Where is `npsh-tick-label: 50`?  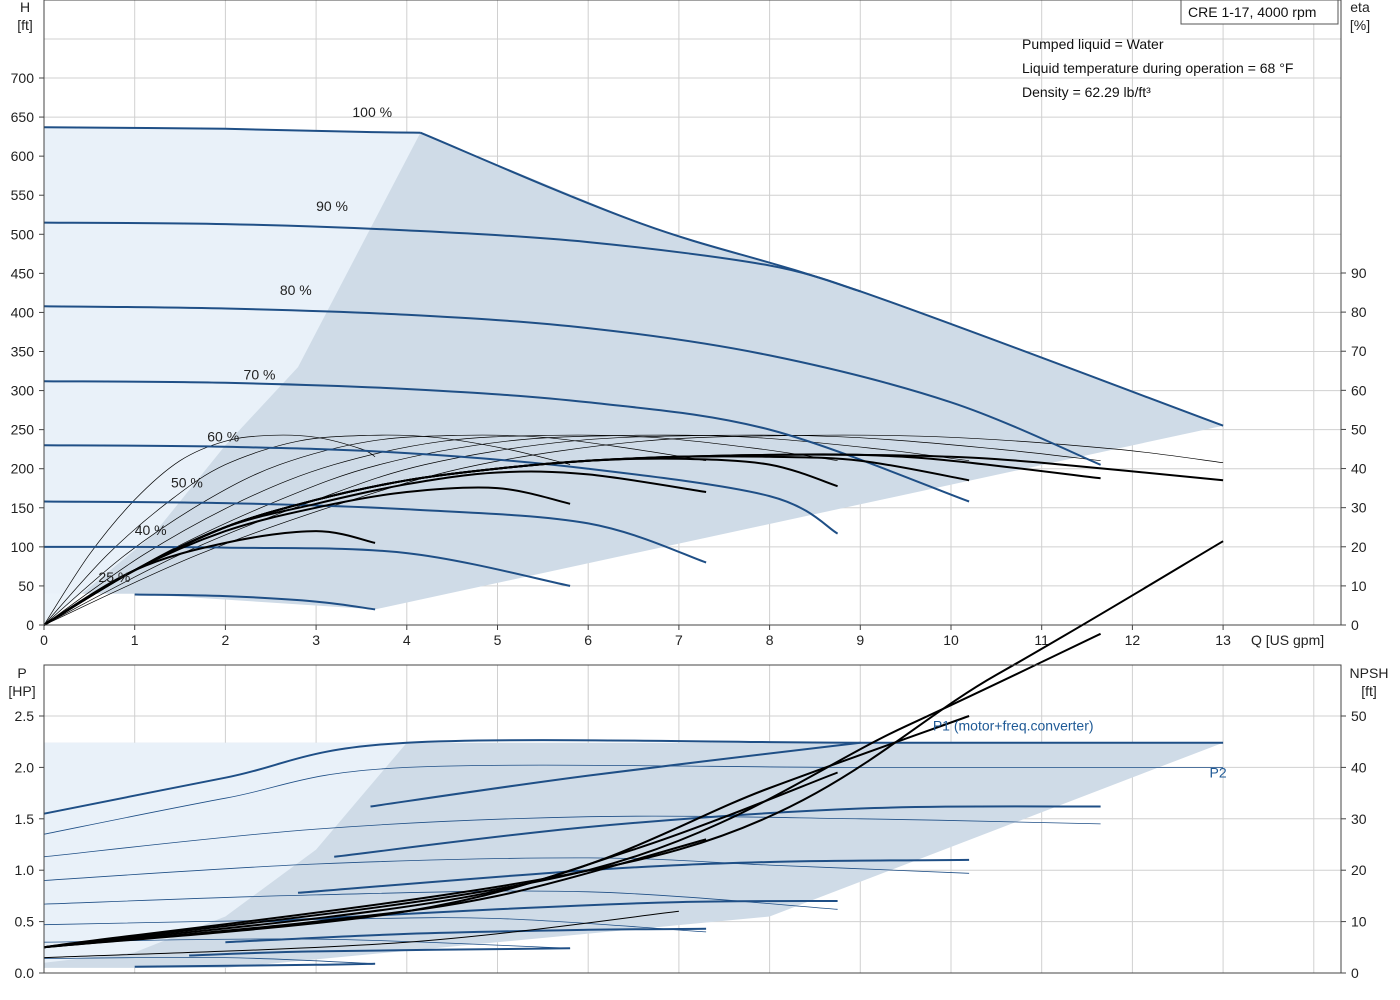 npsh-tick-label: 50 is located at coordinates (1359, 716).